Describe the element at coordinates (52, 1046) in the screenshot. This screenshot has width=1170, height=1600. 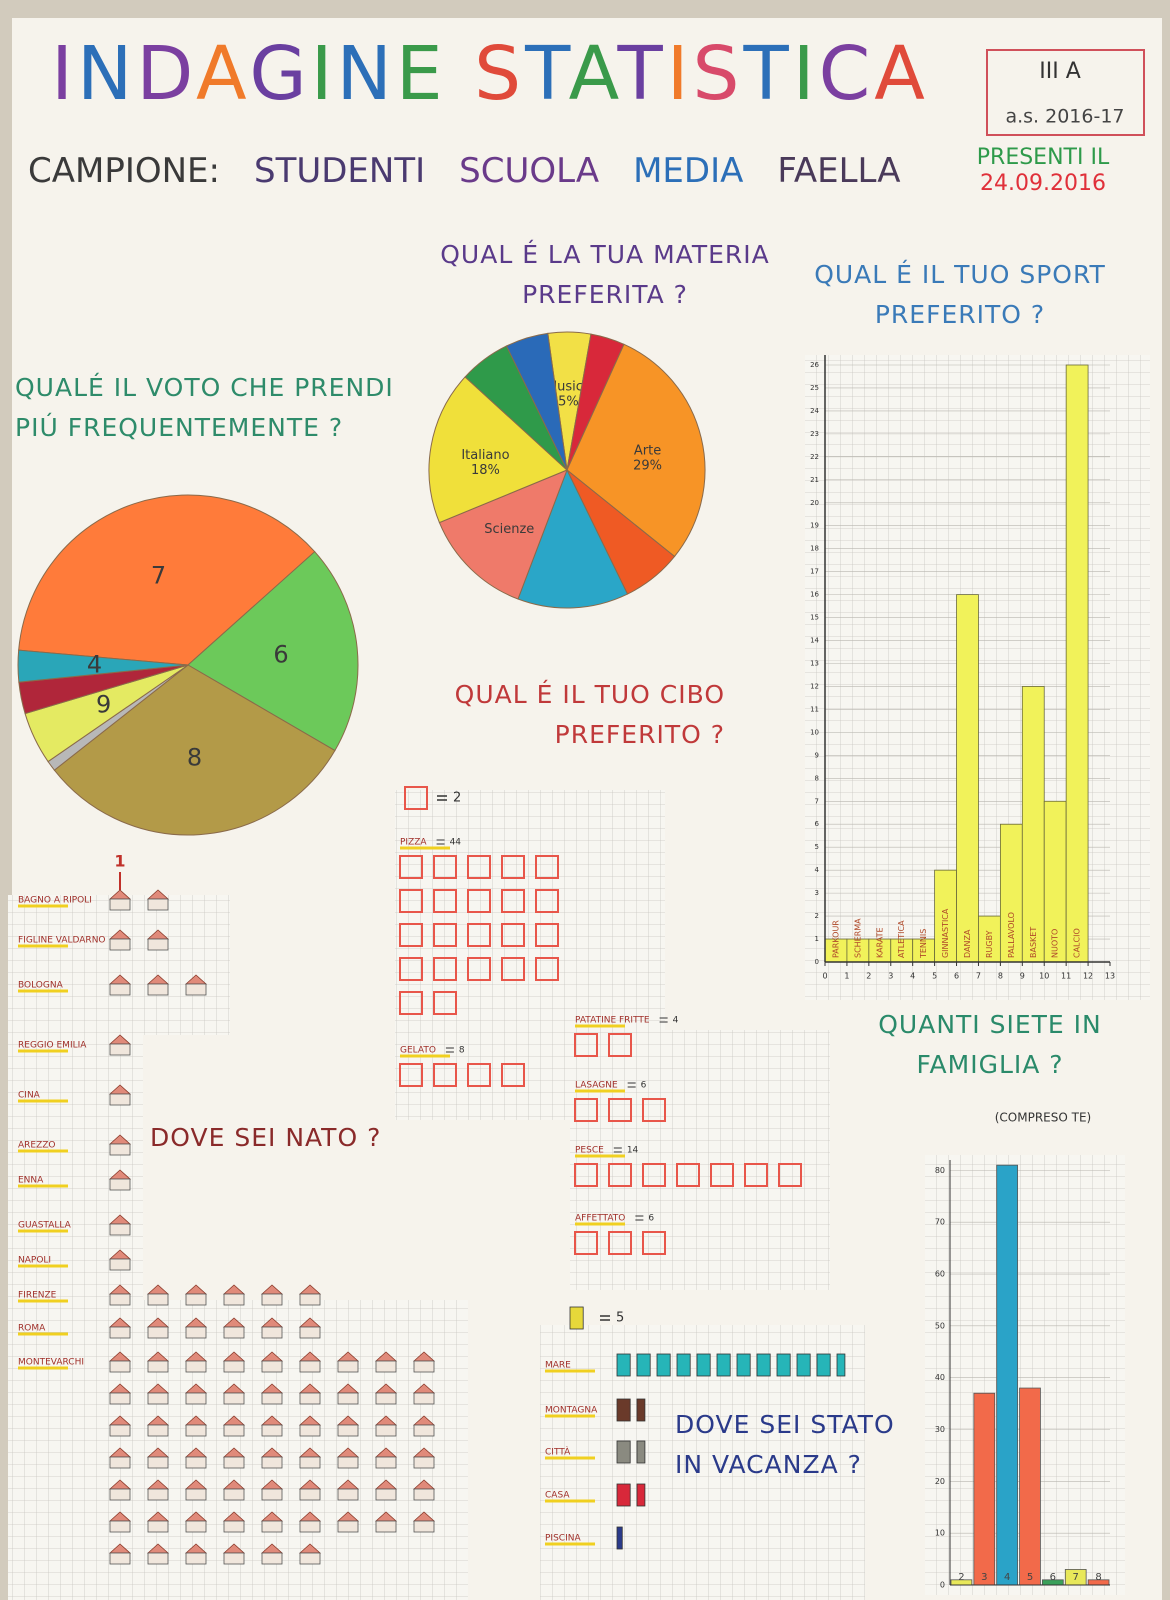
I see `category-label: REGGIO EMILIA` at that location.